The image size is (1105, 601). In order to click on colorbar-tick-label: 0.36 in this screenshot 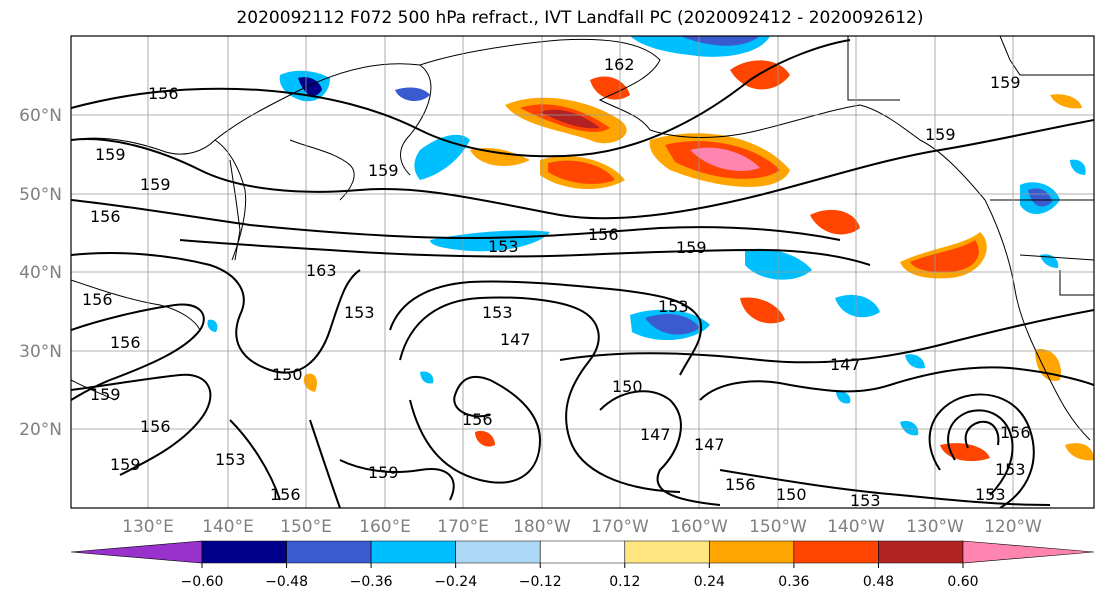, I will do `click(793, 582)`.